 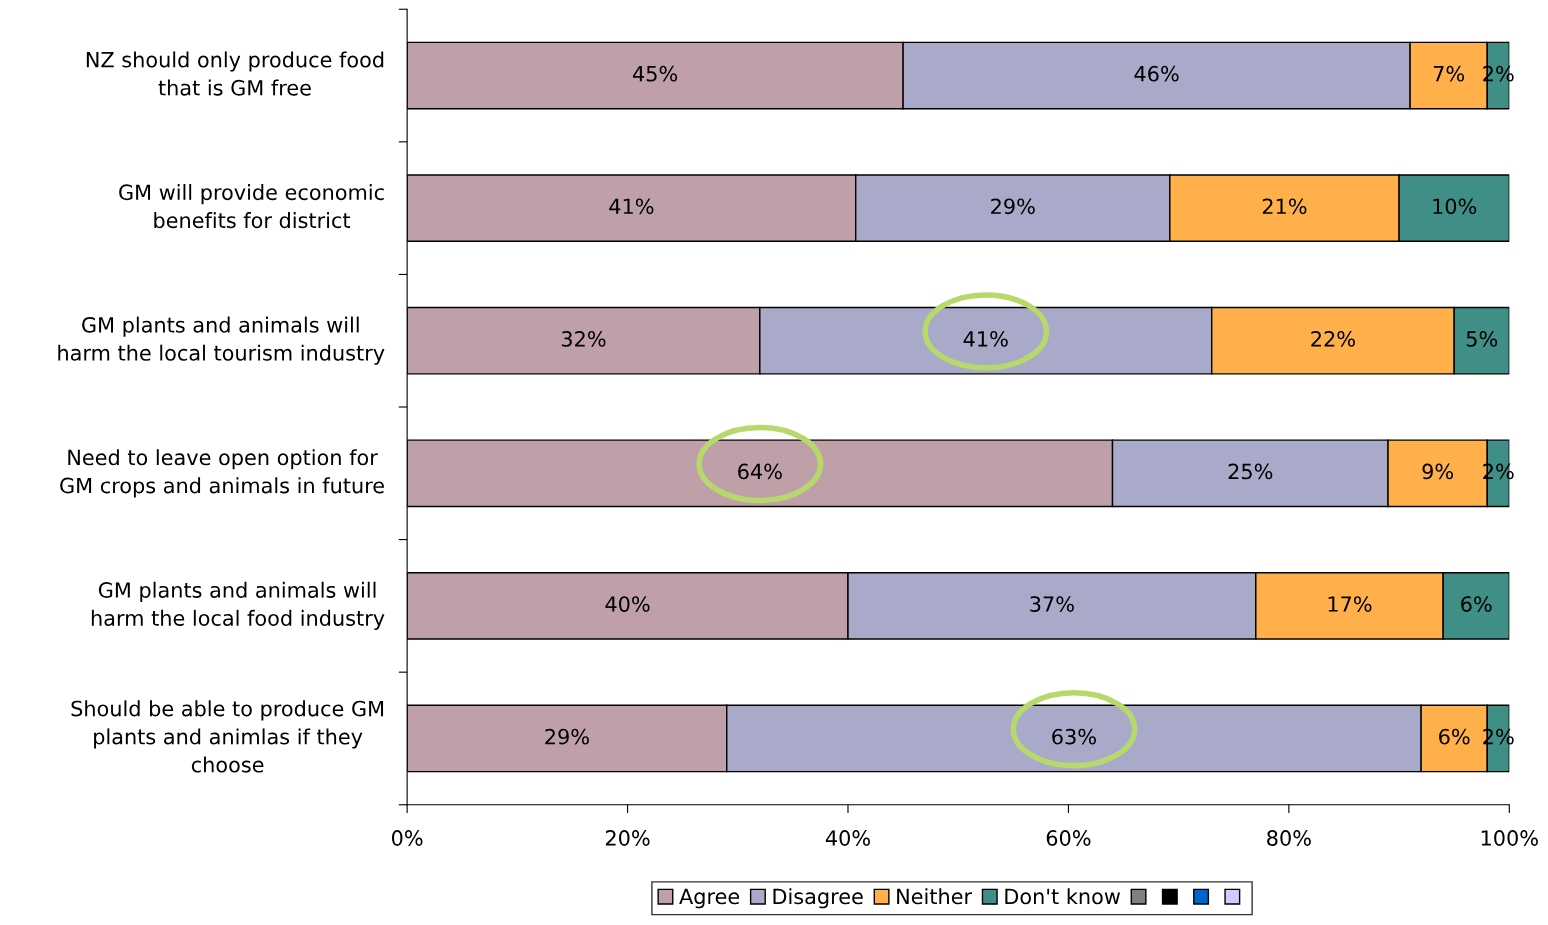 I want to click on data-label: 64%, so click(x=760, y=471).